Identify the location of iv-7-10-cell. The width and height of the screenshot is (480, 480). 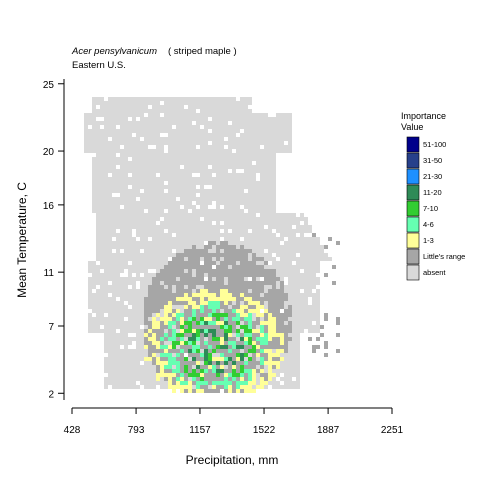
(214, 339).